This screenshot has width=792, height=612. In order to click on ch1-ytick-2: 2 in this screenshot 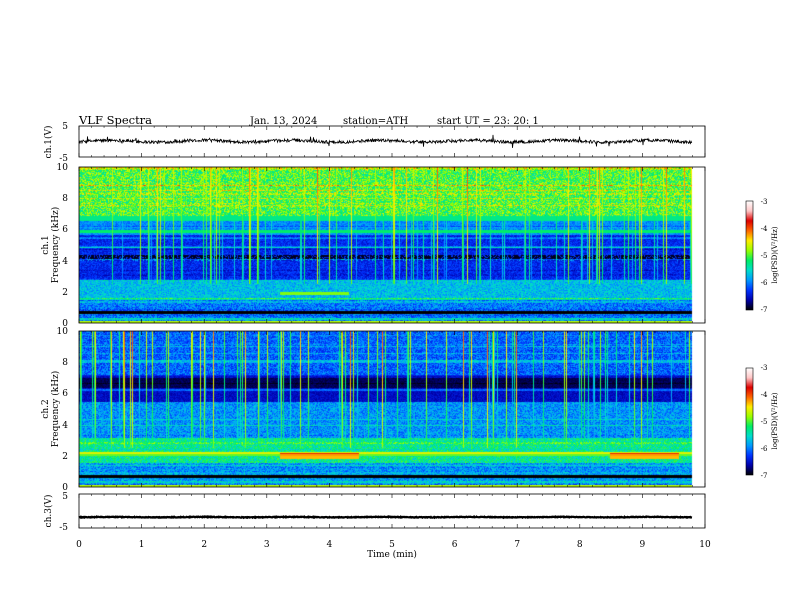, I will do `click(65, 293)`.